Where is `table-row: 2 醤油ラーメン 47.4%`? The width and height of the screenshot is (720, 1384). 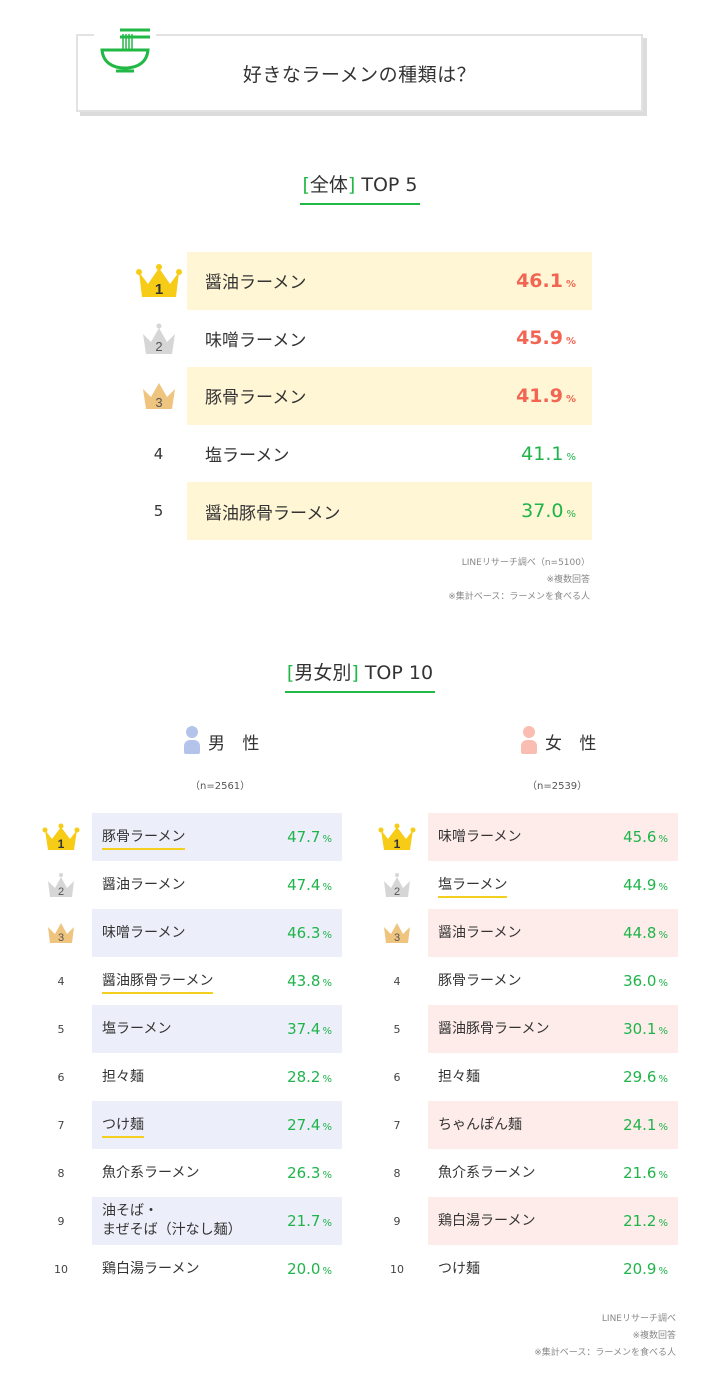
table-row: 2 醤油ラーメン 47.4% is located at coordinates (186, 885).